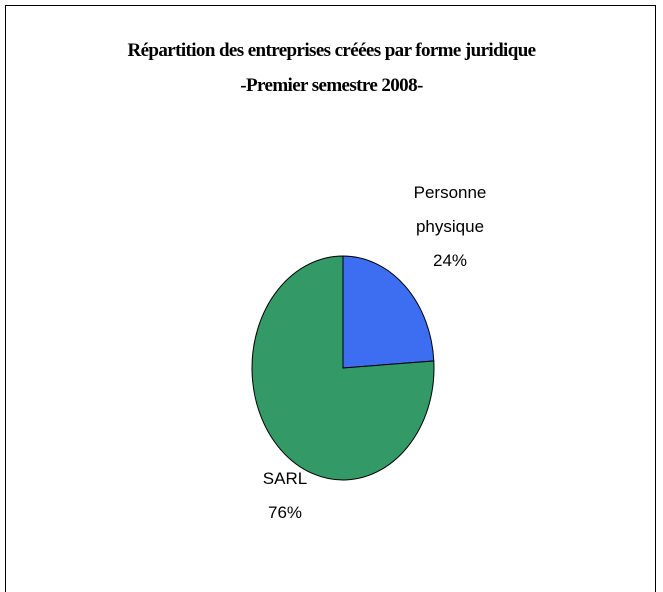  I want to click on slice-label: SARL 76%, so click(285, 496).